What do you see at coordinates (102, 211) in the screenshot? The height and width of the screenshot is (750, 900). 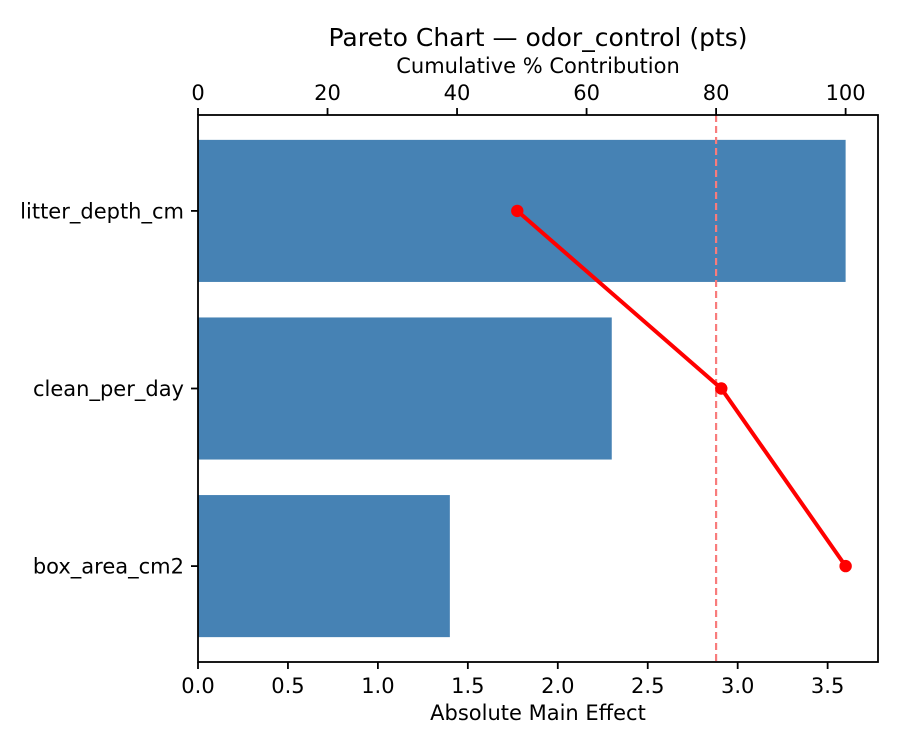 I see `y-tick-label-litter_depth_cm: litter_depth_cm` at bounding box center [102, 211].